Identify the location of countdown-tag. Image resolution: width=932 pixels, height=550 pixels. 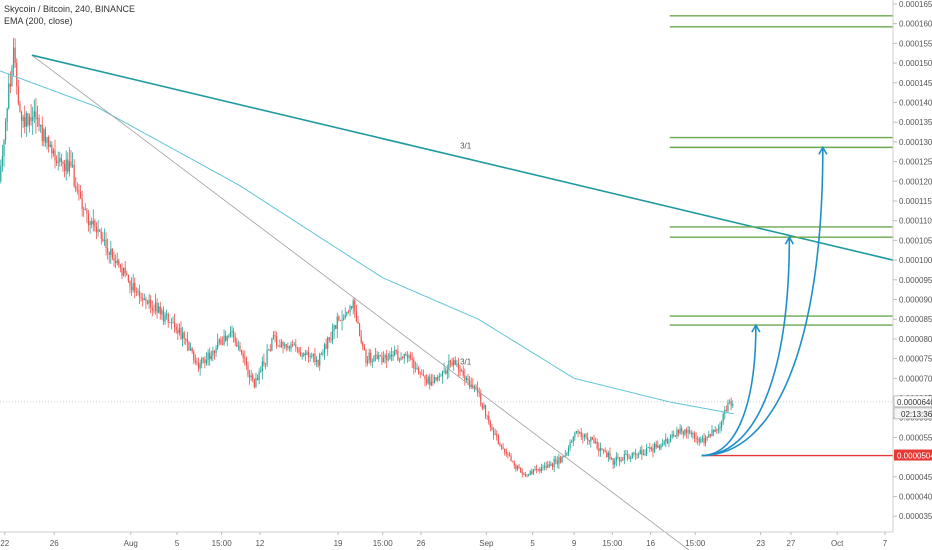
(912, 413).